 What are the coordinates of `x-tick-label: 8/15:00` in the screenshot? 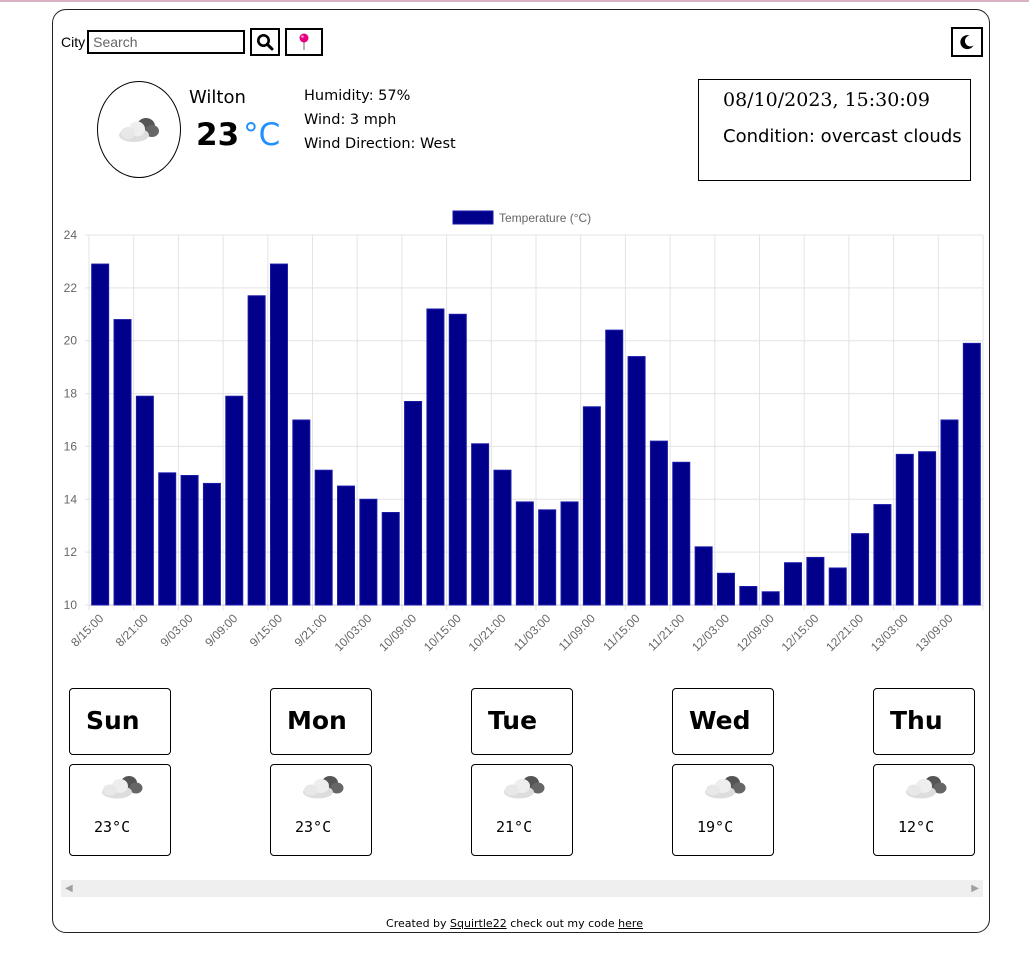 It's located at (87, 630).